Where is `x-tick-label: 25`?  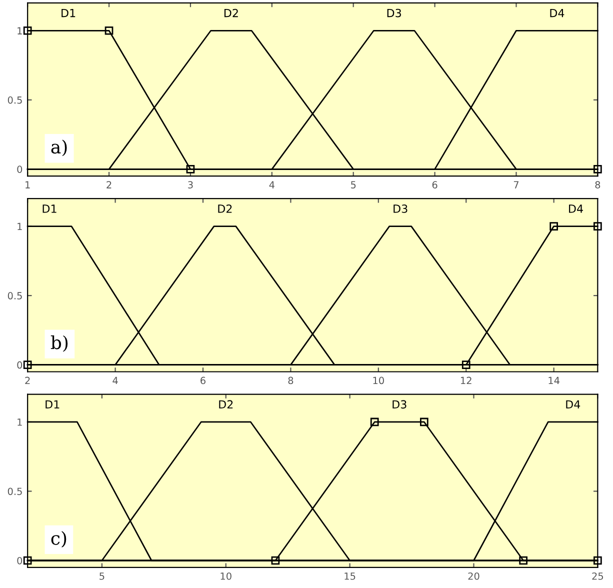 x-tick-label: 25 is located at coordinates (598, 576).